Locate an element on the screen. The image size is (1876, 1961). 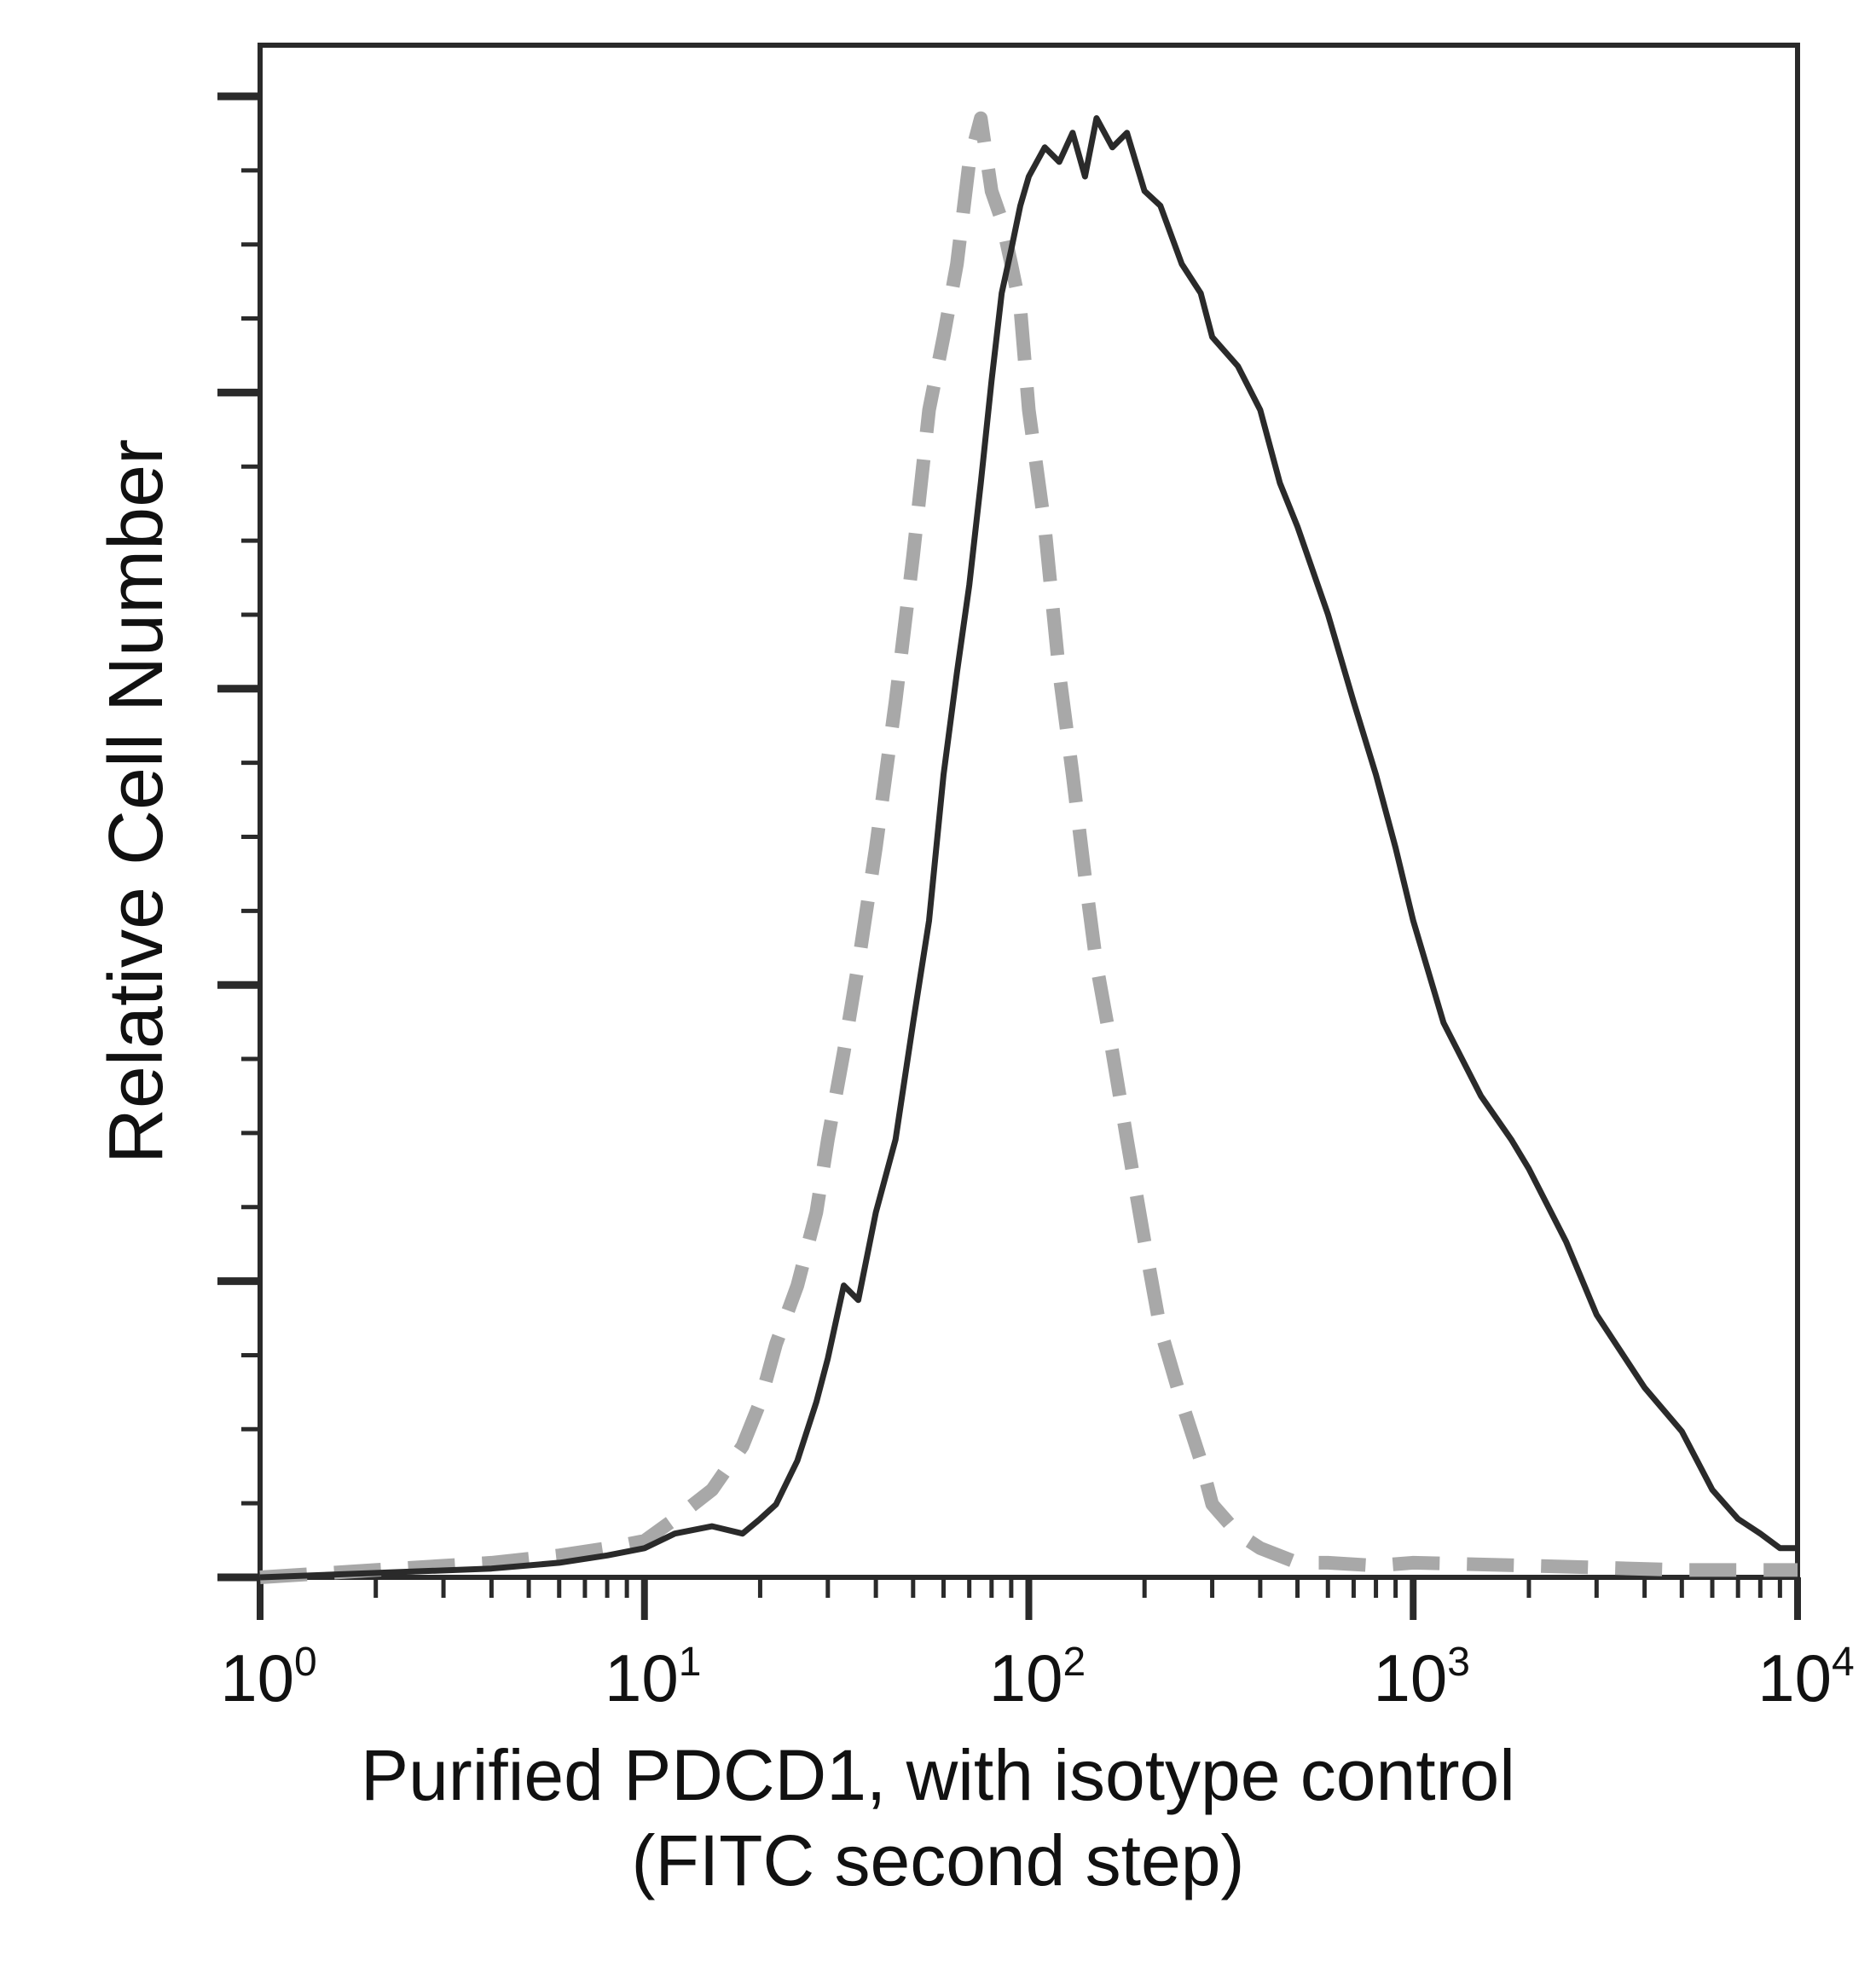
x-tick-exponent: 2 is located at coordinates (1074, 1662).